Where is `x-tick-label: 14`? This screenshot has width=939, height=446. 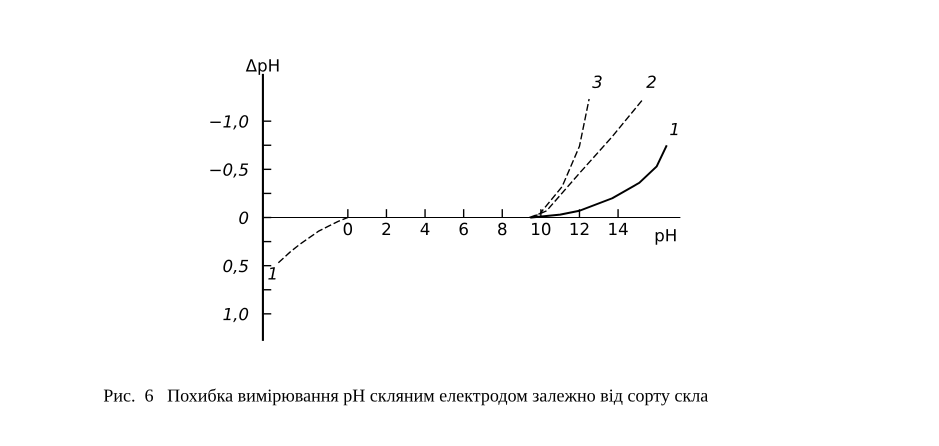 x-tick-label: 14 is located at coordinates (618, 229).